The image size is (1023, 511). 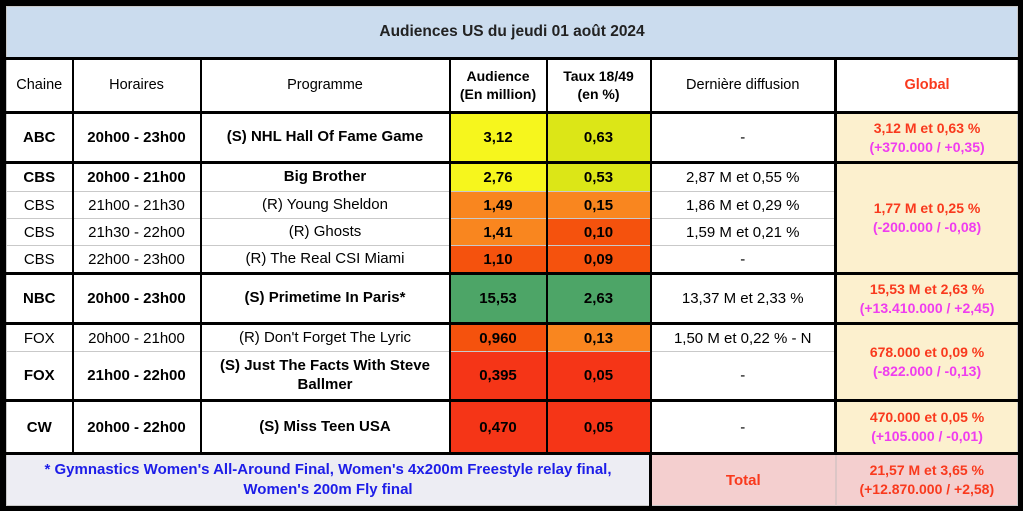 I want to click on global-delta-value: (-822.000 / -0,13), so click(x=927, y=371).